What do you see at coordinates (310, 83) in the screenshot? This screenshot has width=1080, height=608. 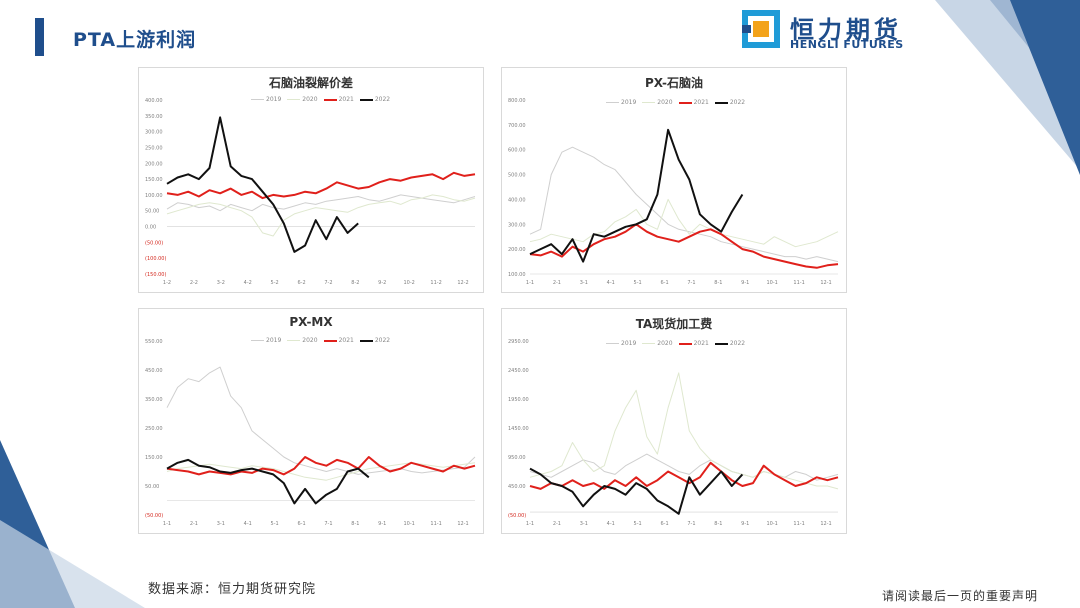 I see `chart-title: 石脑油裂解价差` at bounding box center [310, 83].